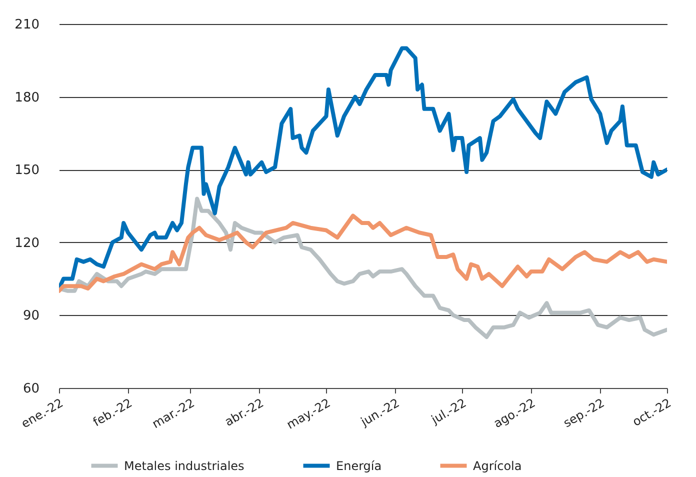  Describe the element at coordinates (31, 389) in the screenshot. I see `y-tick-label: 60` at that location.